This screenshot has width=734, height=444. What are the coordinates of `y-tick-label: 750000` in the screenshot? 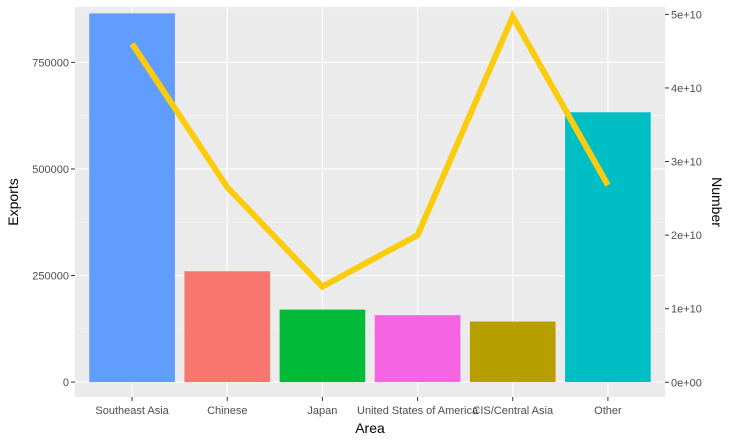 It's located at (50, 63).